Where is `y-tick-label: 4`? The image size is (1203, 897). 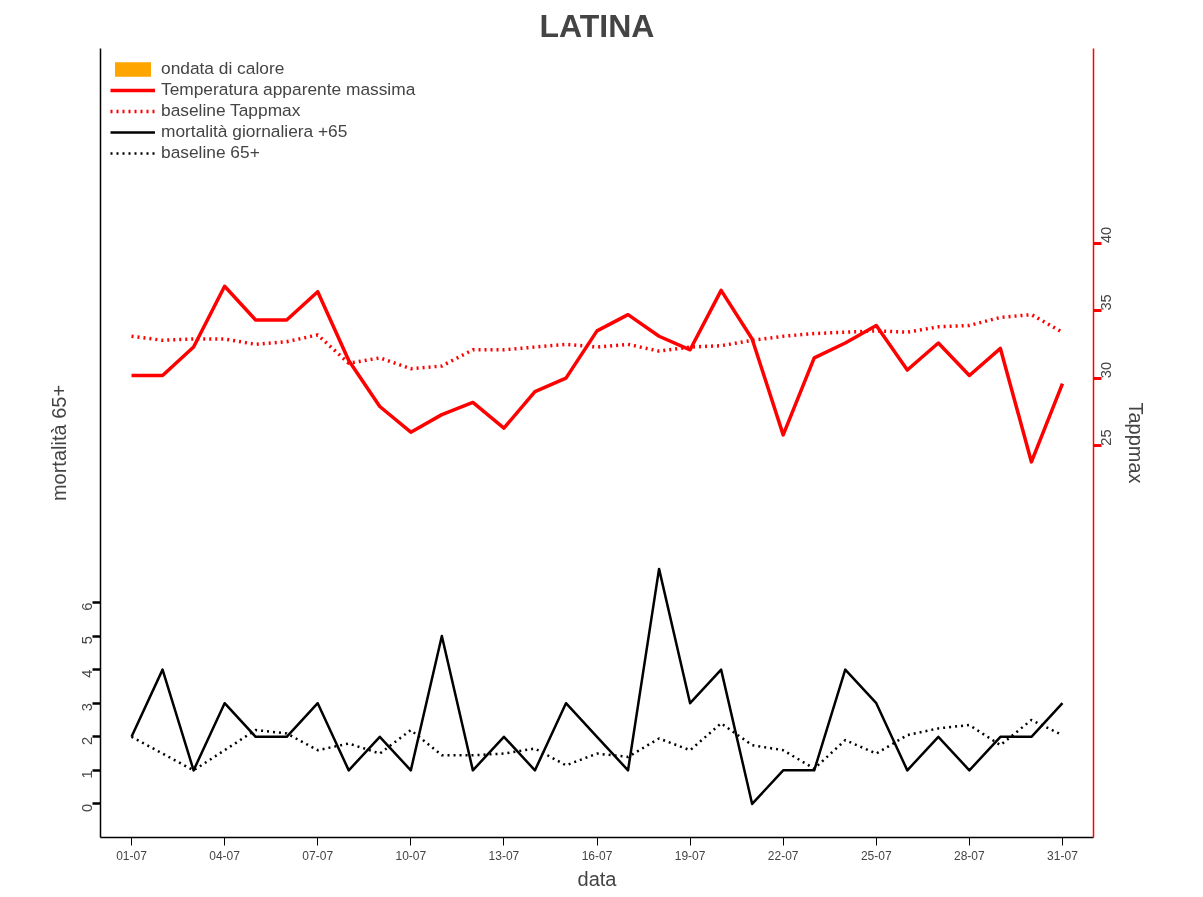
y-tick-label: 4 is located at coordinates (87, 673).